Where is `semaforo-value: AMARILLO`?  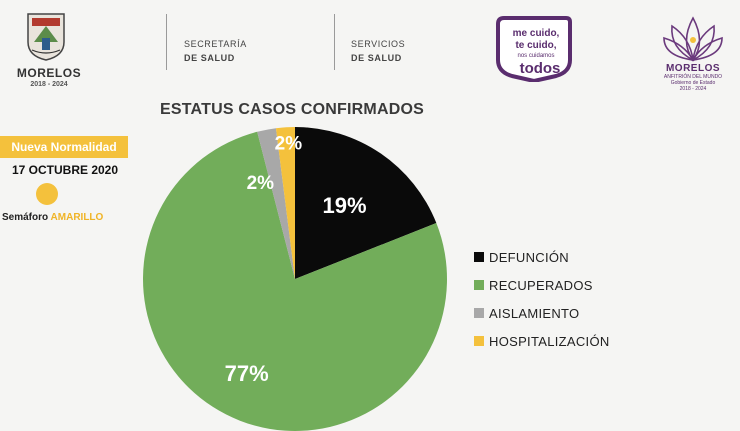
semaforo-value: AMARILLO is located at coordinates (77, 217).